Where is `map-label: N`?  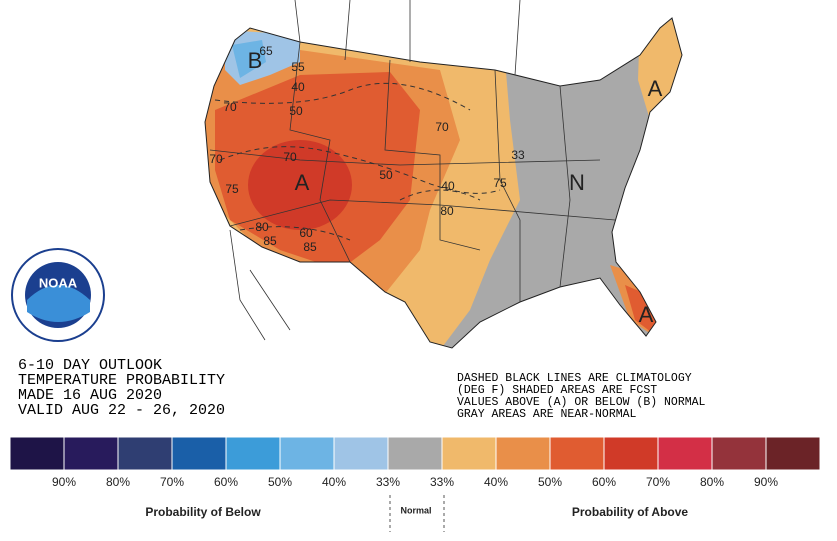 map-label: N is located at coordinates (577, 182).